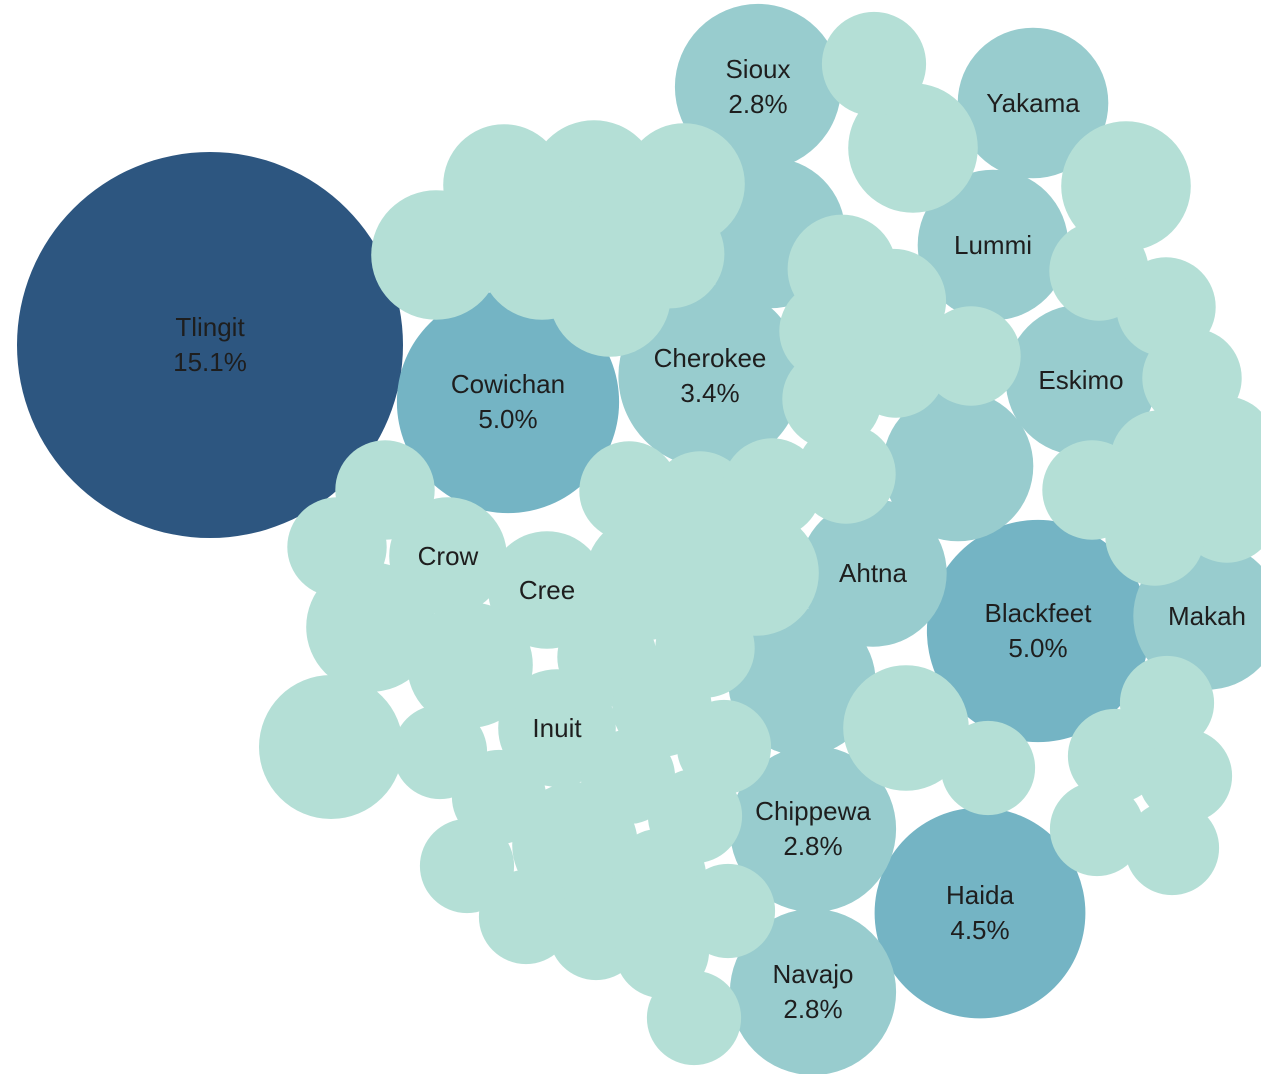  Describe the element at coordinates (507, 419) in the screenshot. I see `bubble-value-cowichan: 5.0%` at that location.